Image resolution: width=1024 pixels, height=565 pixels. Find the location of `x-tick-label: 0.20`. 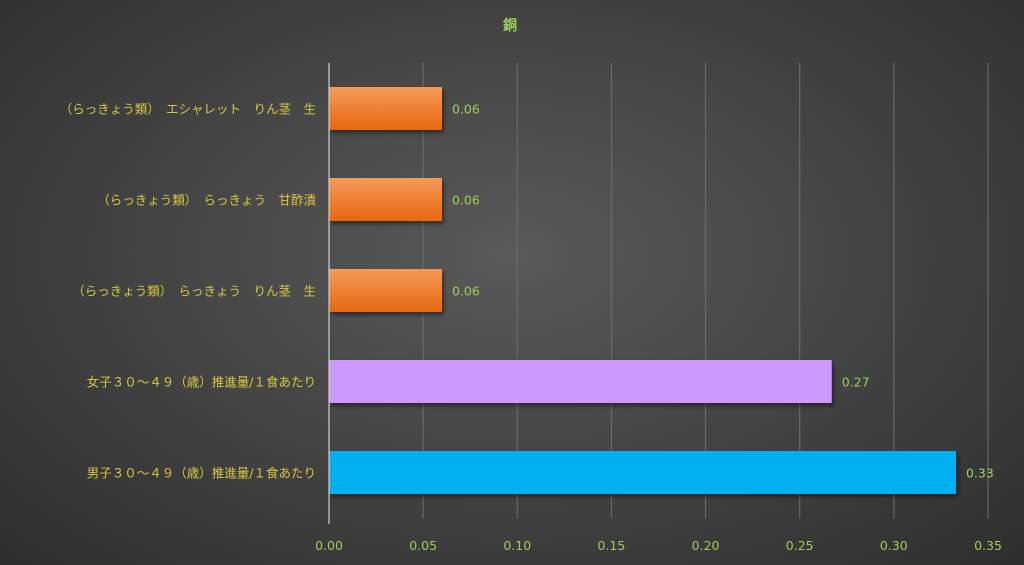

x-tick-label: 0.20 is located at coordinates (706, 545).